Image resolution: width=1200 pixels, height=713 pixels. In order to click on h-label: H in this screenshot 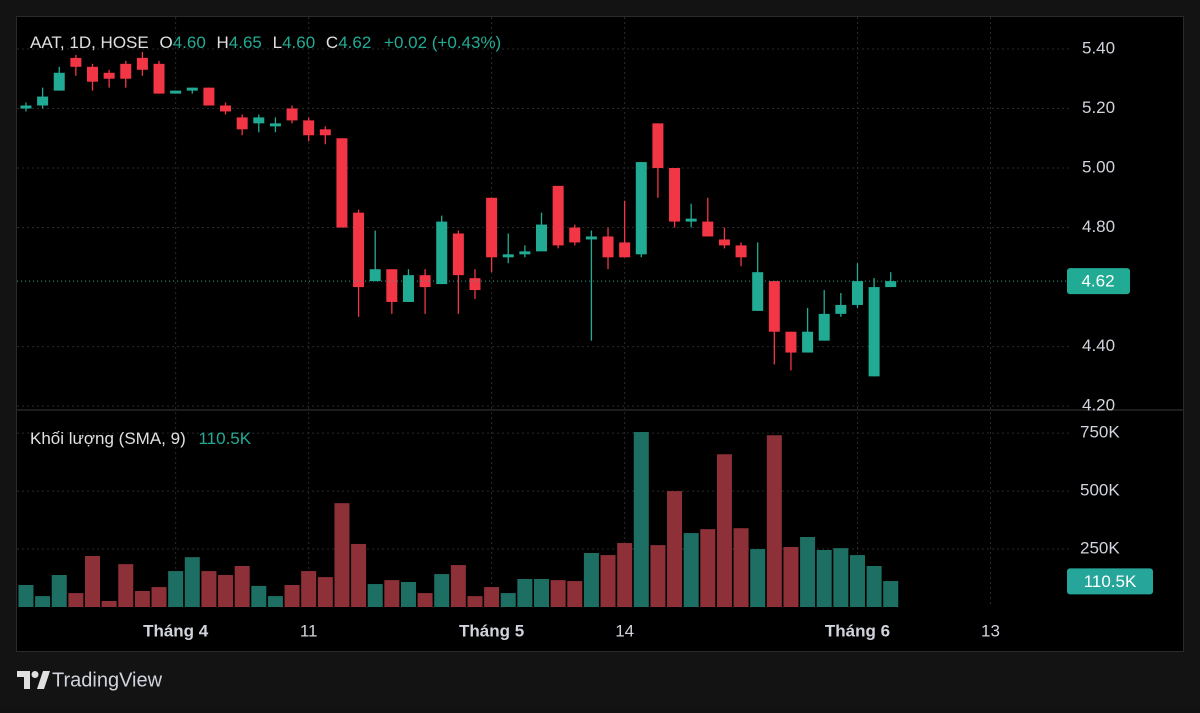, I will do `click(223, 42)`.